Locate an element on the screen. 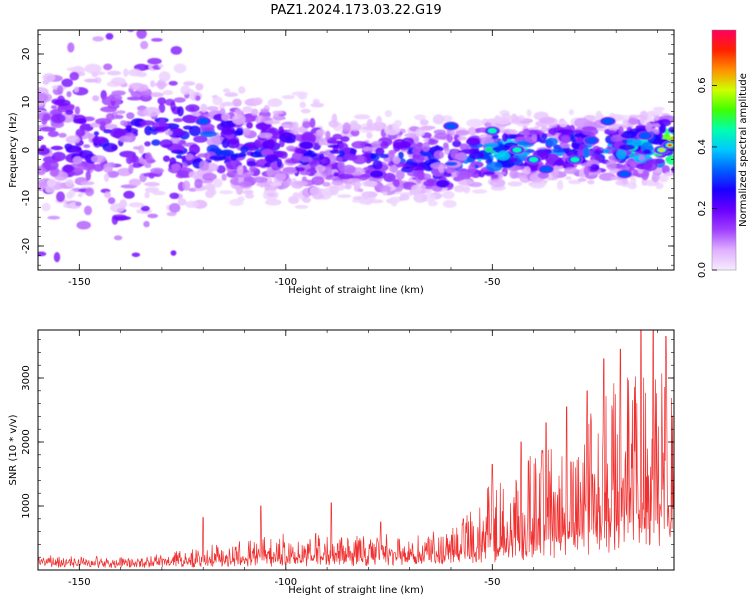 Image resolution: width=750 pixels, height=600 pixels. spectrogram-x-label: Height of straight line (km) is located at coordinates (356, 290).